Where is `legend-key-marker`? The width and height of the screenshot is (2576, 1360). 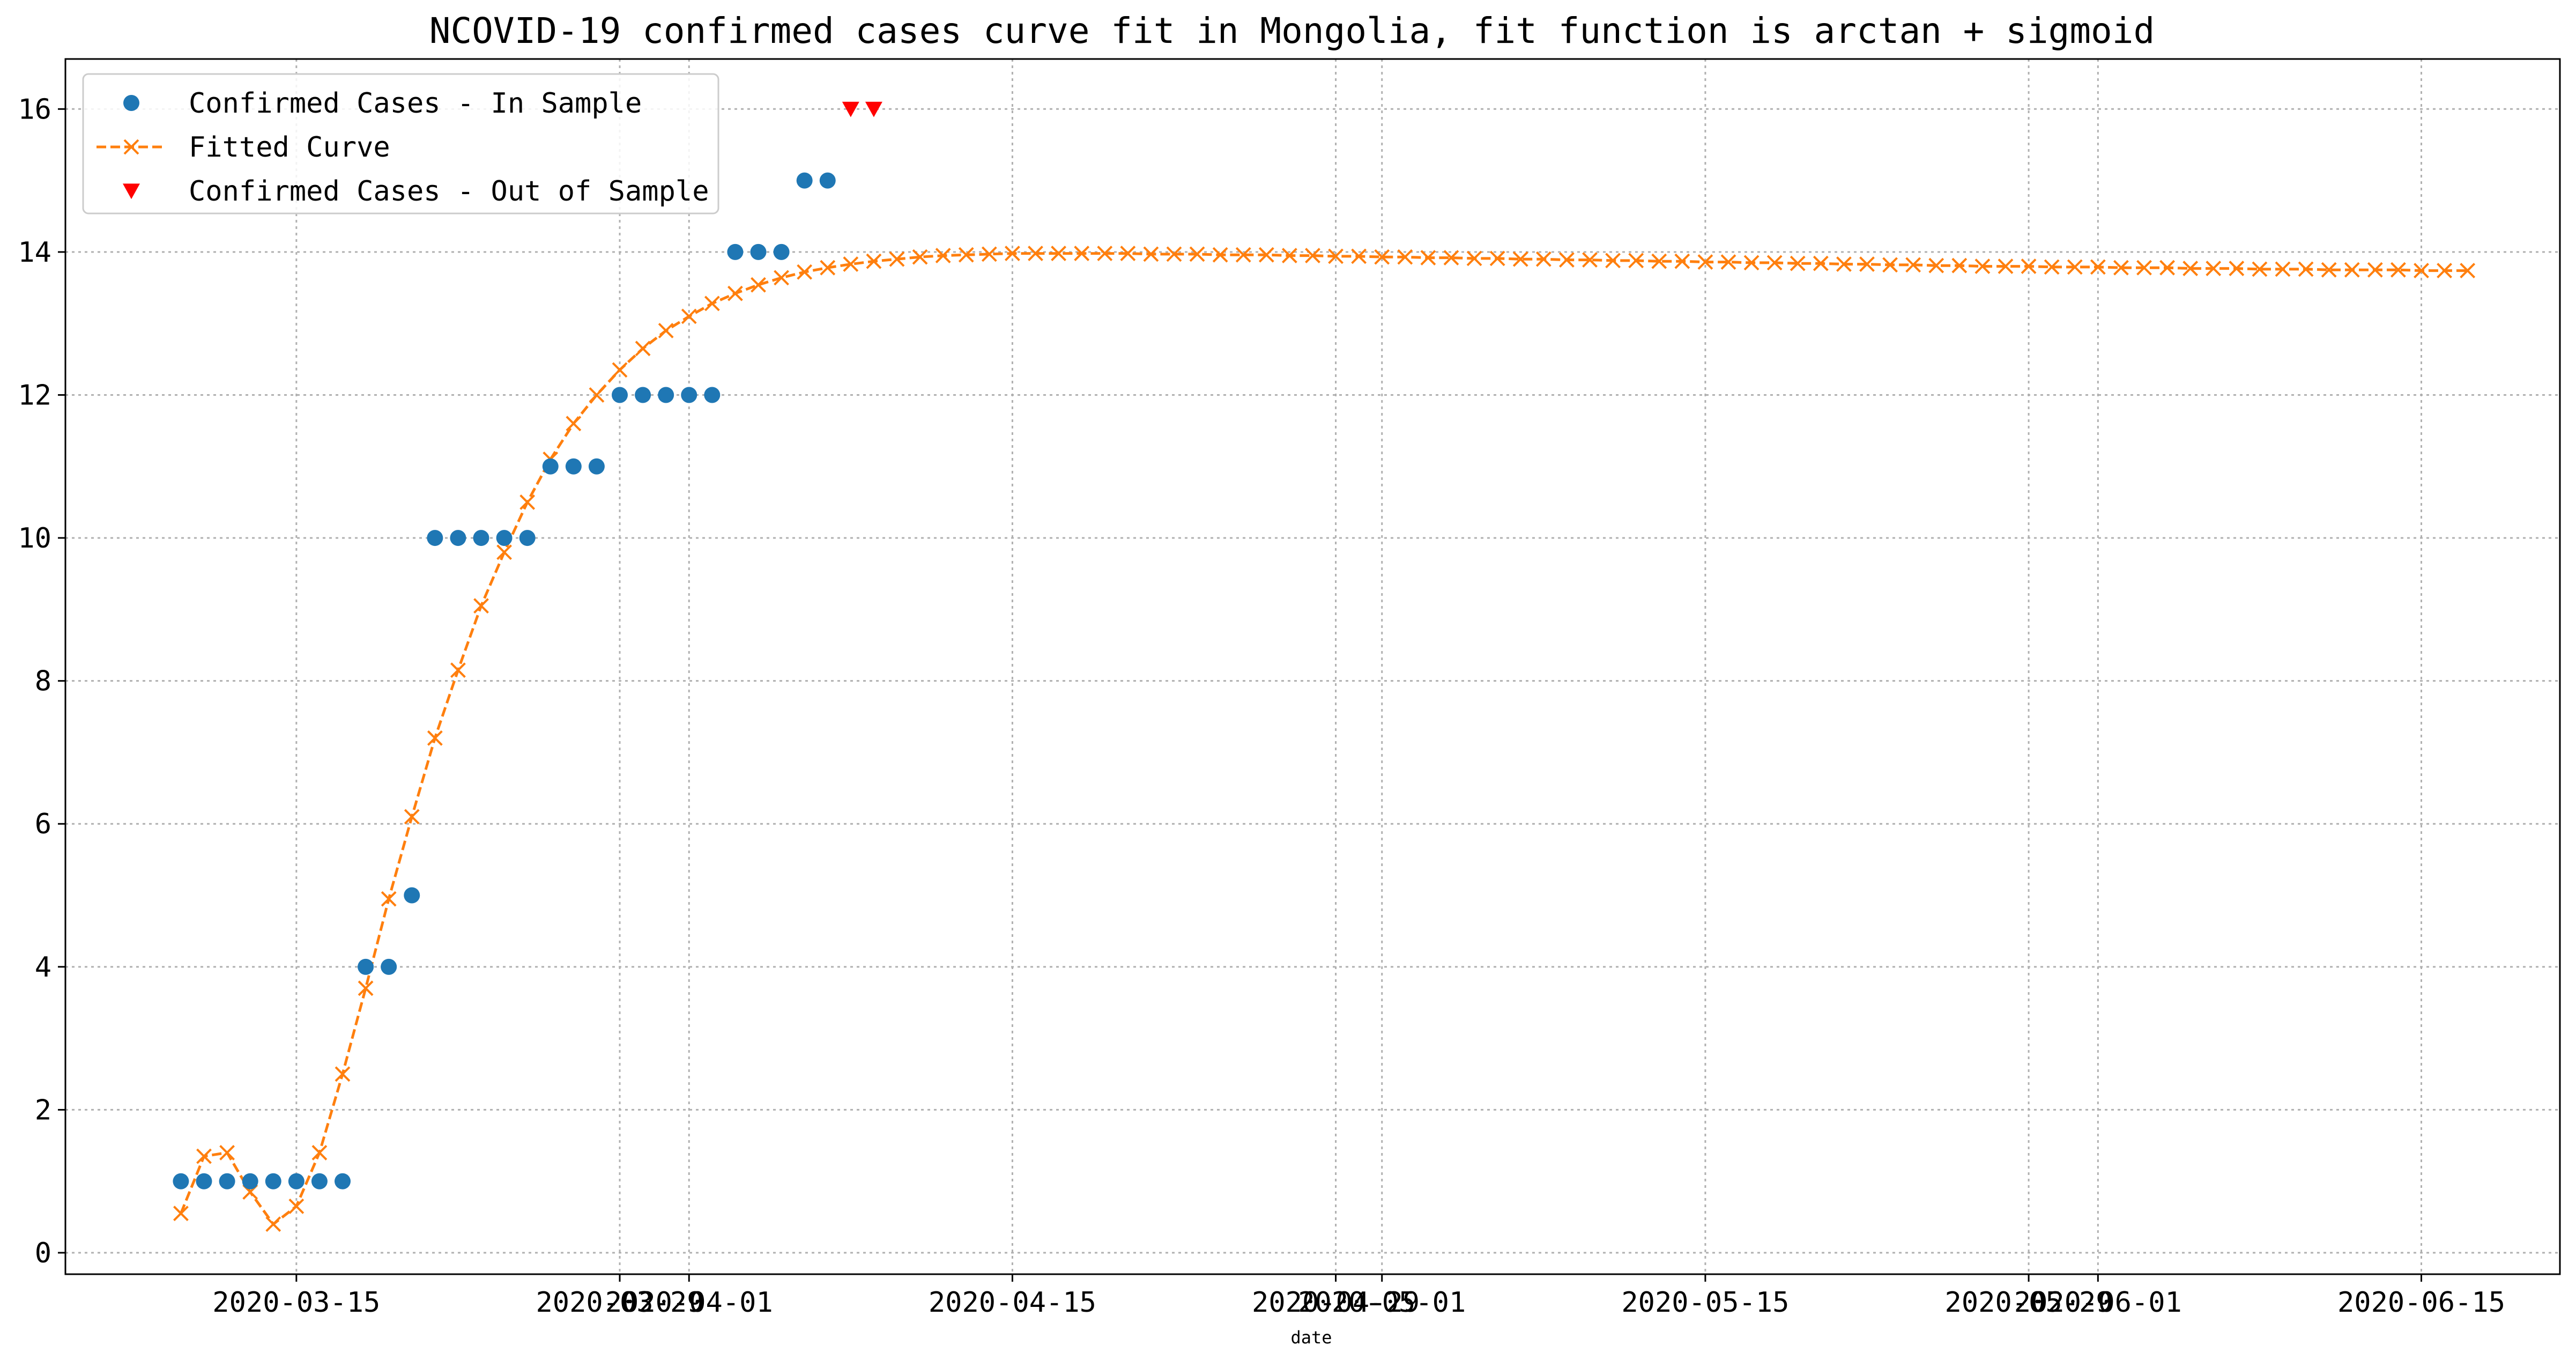
legend-key-marker is located at coordinates (131, 147).